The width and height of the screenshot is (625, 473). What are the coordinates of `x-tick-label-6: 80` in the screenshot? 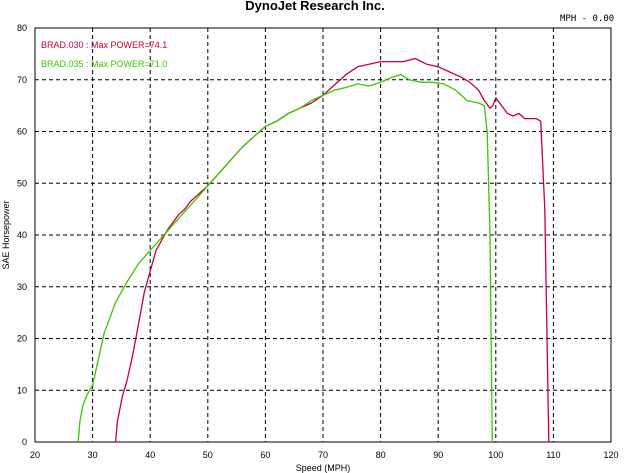 It's located at (381, 455).